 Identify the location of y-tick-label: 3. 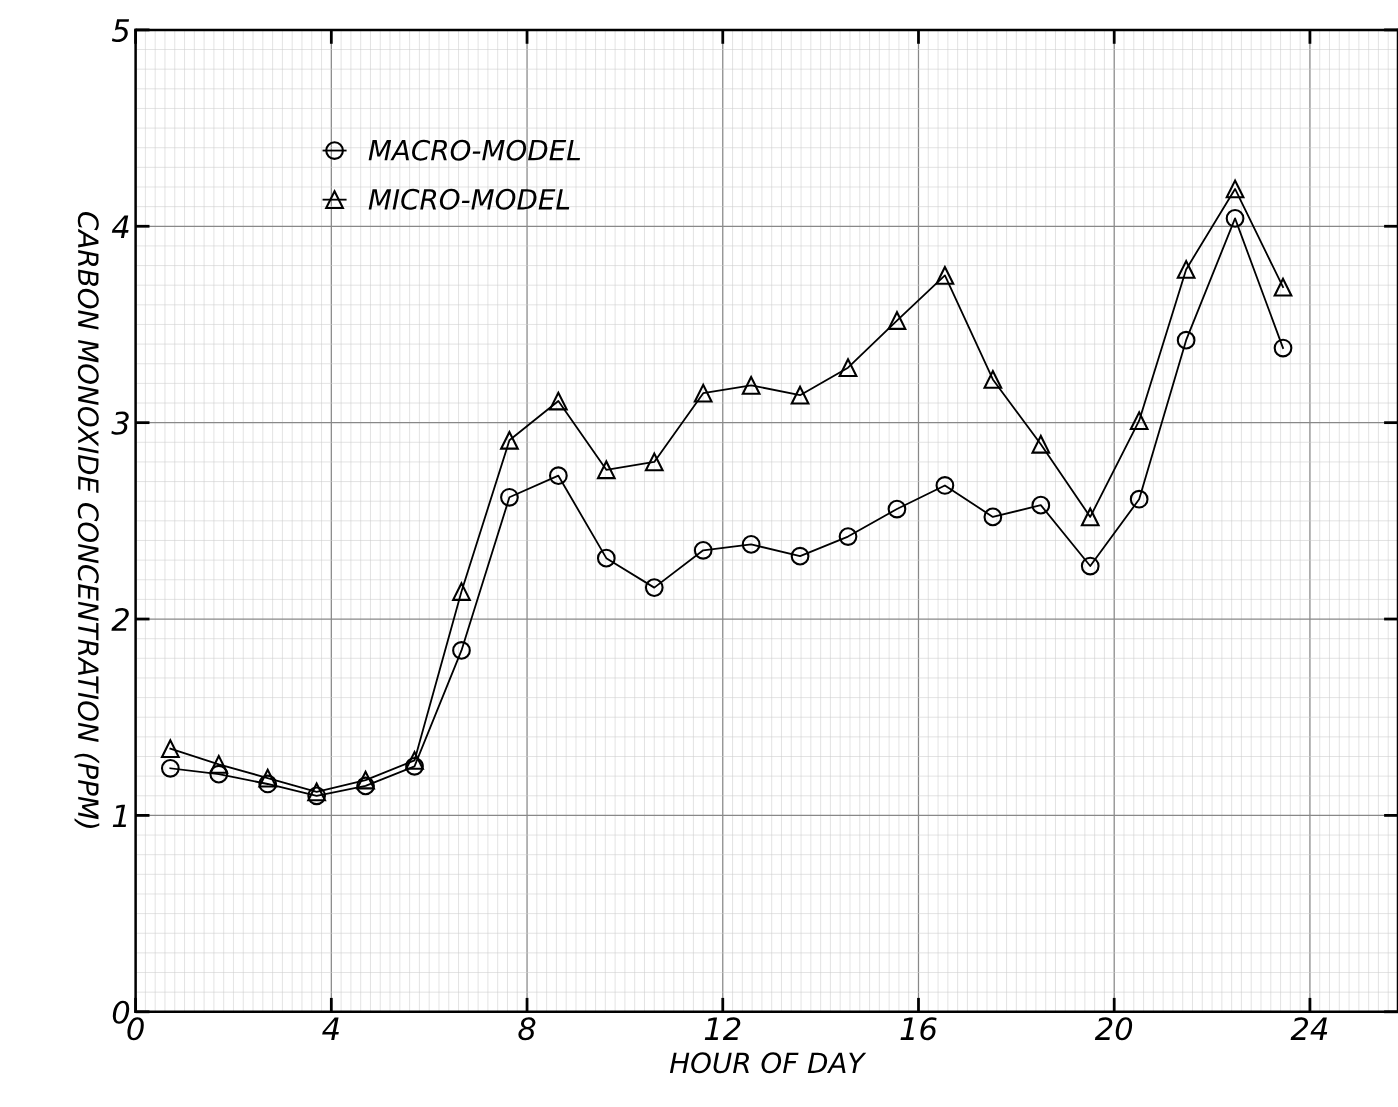
(120, 423).